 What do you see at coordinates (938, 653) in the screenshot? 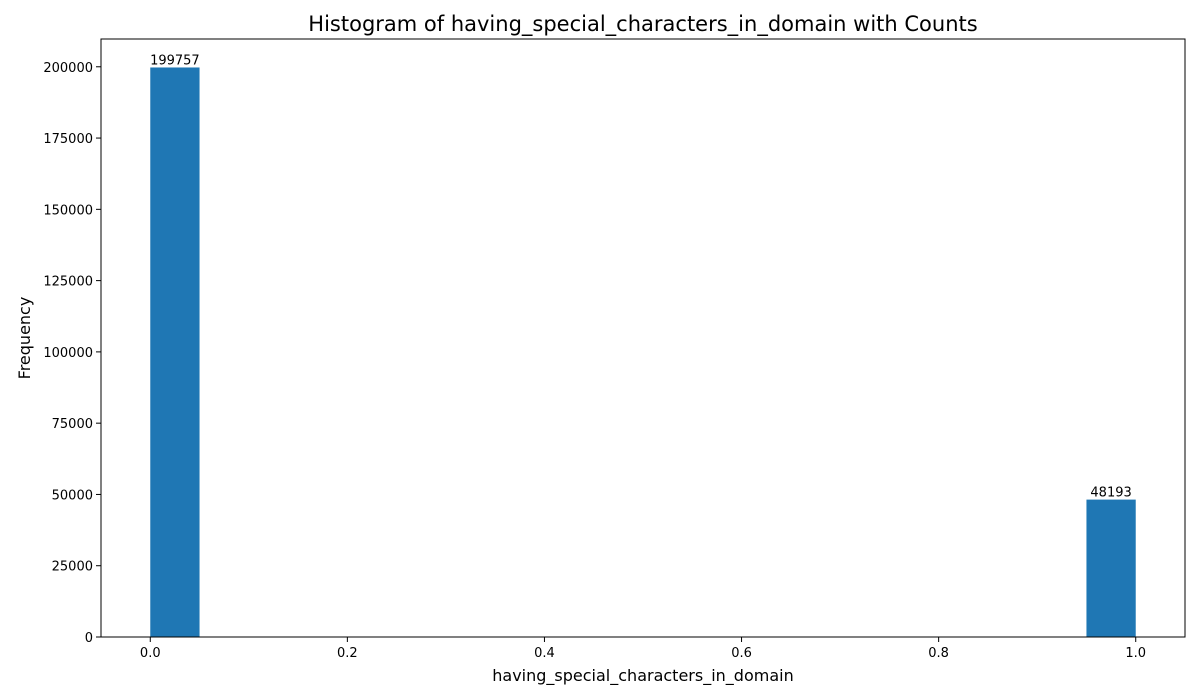
I see `x-tick-label: 0.8` at bounding box center [938, 653].